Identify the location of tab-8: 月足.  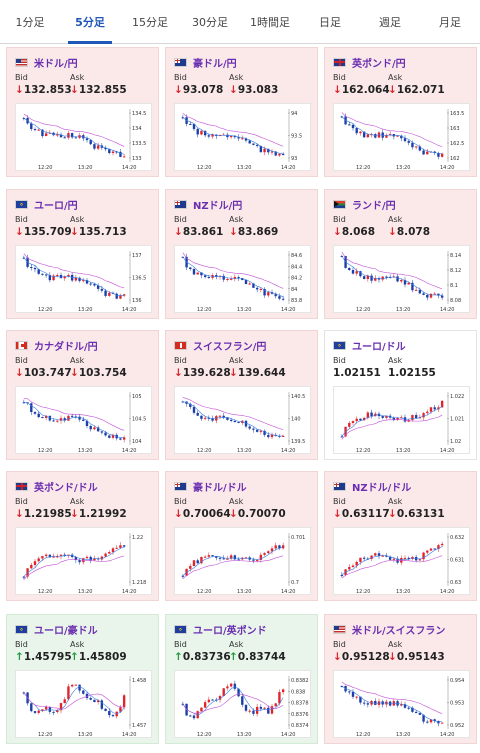
(450, 22).